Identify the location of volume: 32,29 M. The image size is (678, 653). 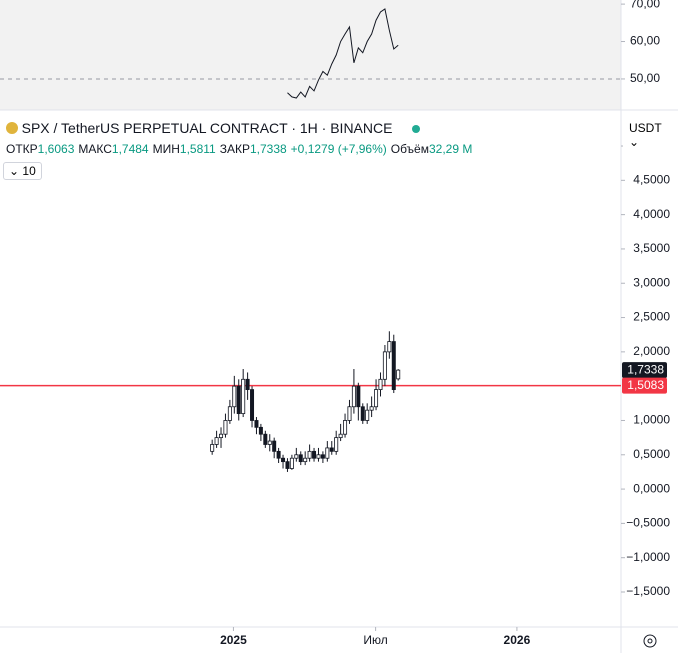
(450, 149).